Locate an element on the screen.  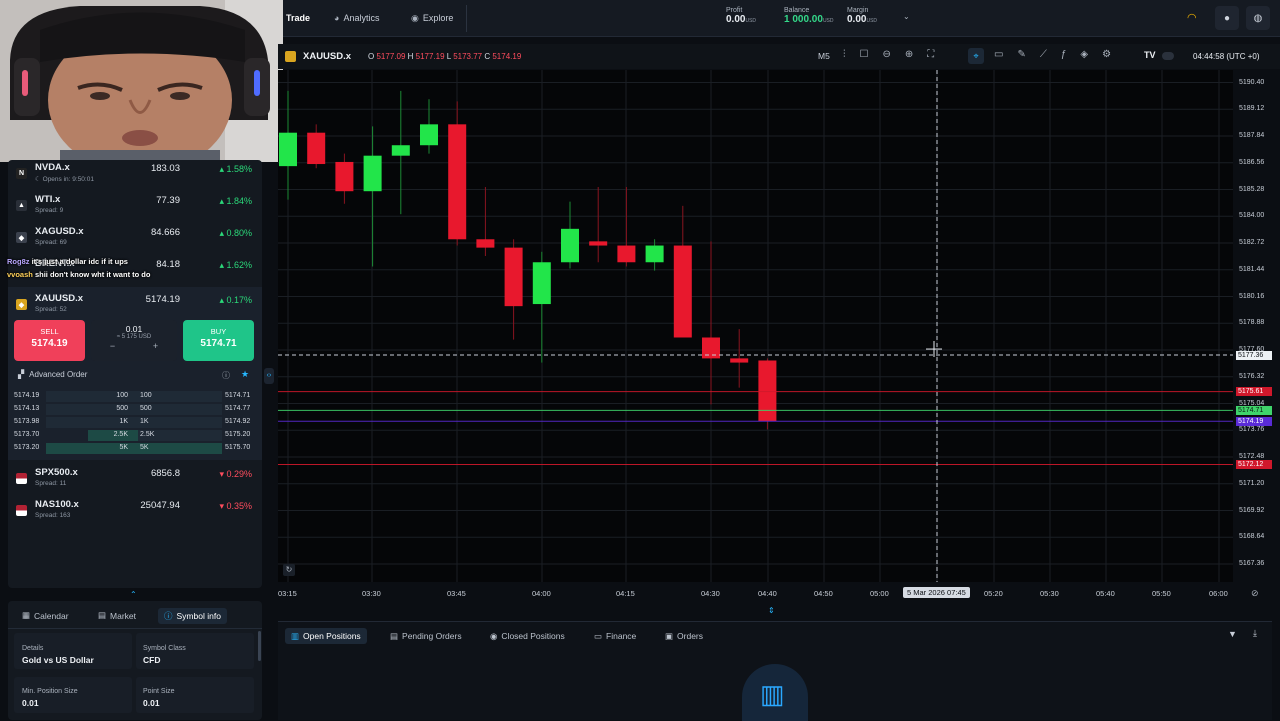
ohlc-low: 5173.77 is located at coordinates (468, 56).